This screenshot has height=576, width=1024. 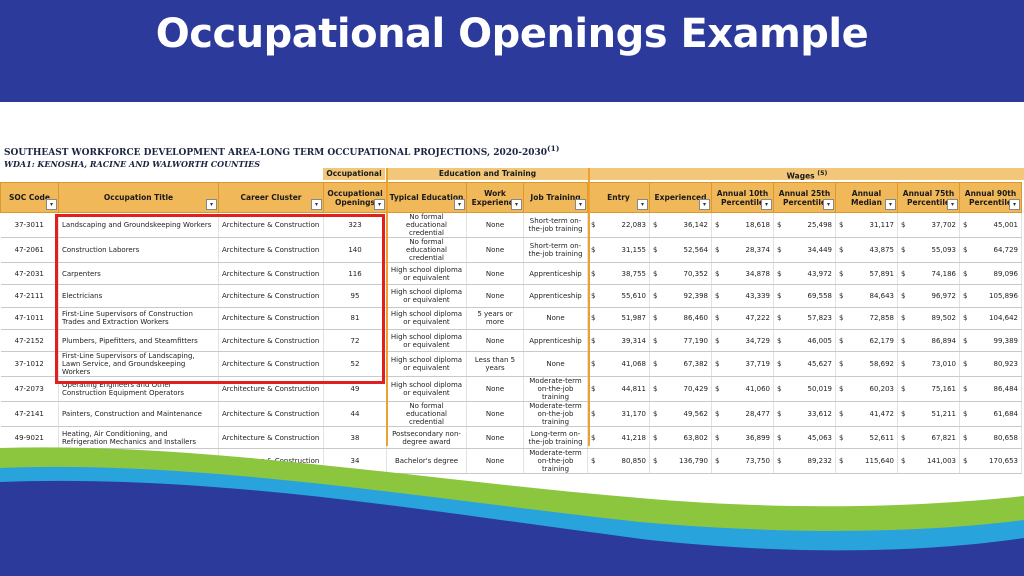 What do you see at coordinates (820, 461) in the screenshot?
I see `cell-value: 89,232` at bounding box center [820, 461].